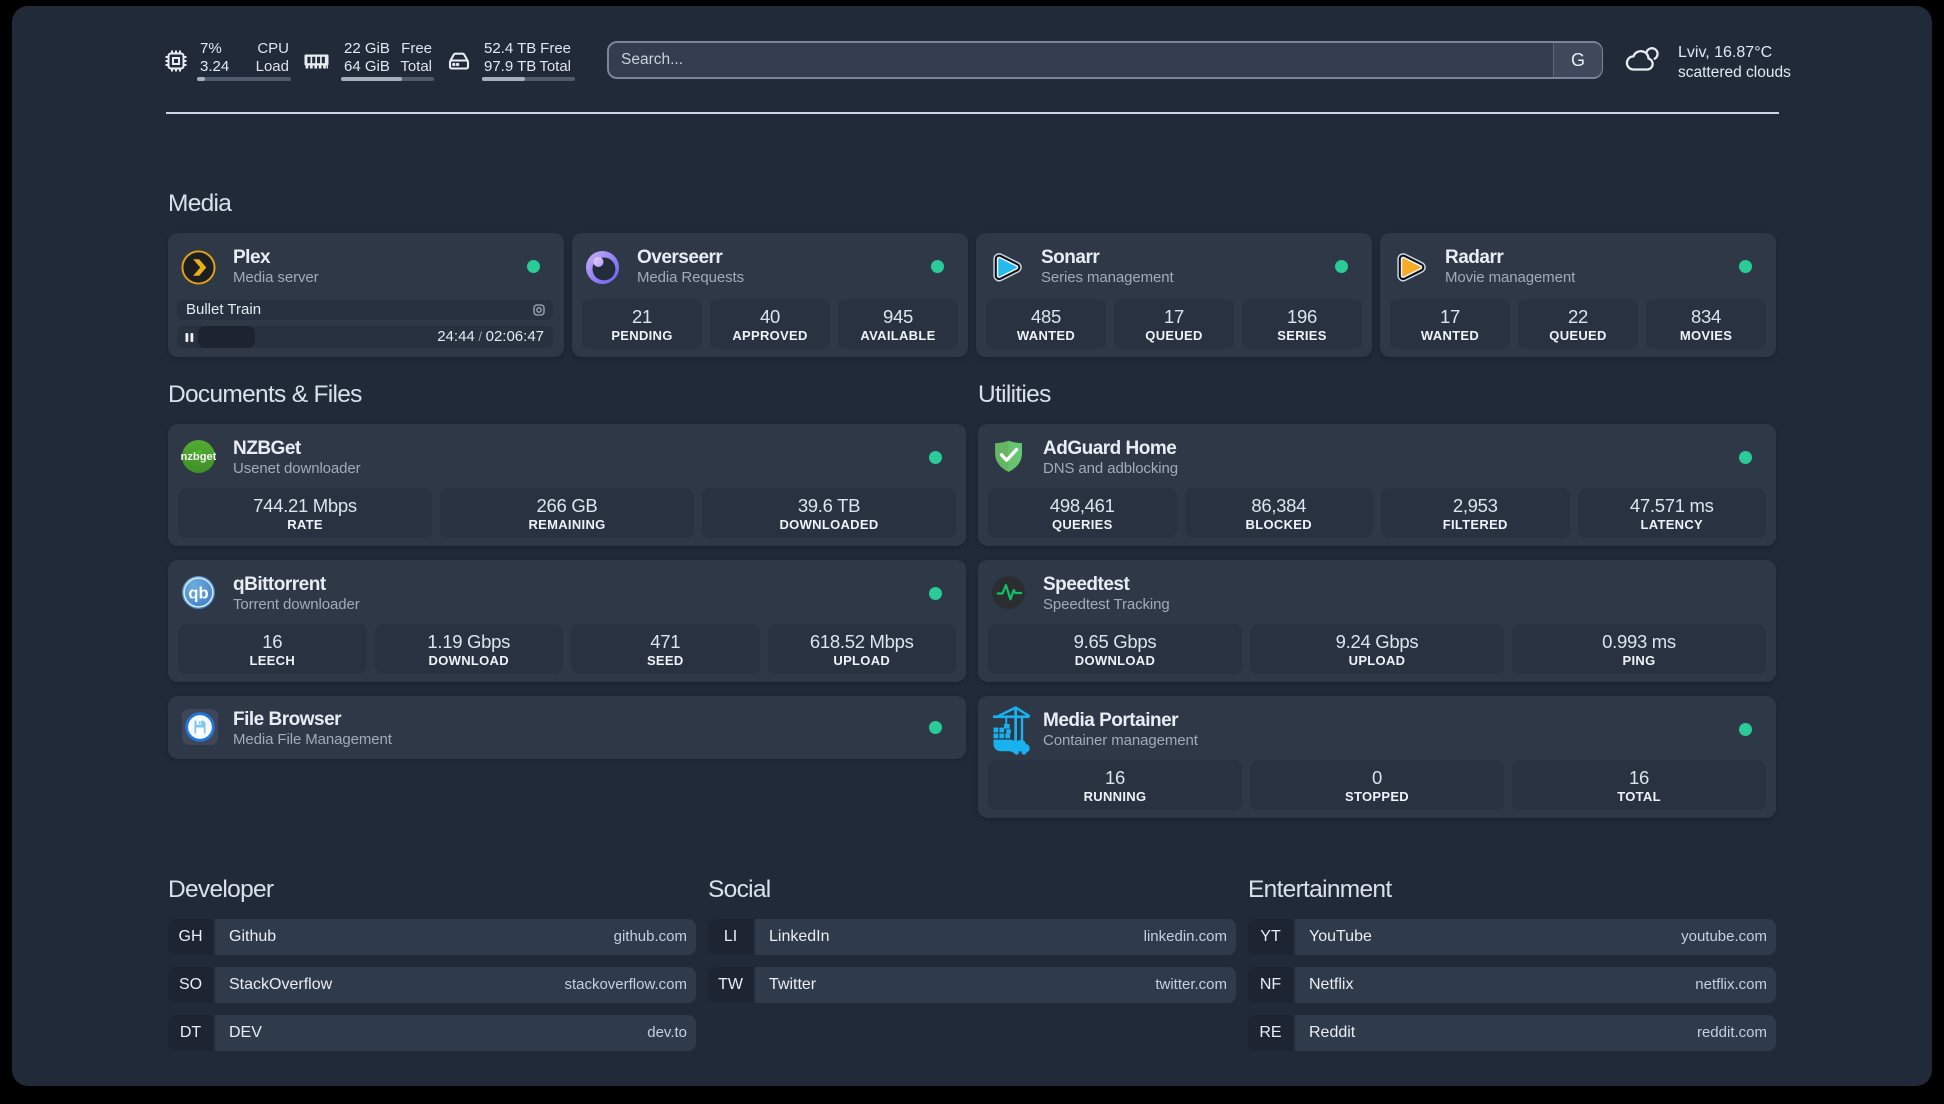 The height and width of the screenshot is (1104, 1944). I want to click on svg-text: qb, so click(198, 592).